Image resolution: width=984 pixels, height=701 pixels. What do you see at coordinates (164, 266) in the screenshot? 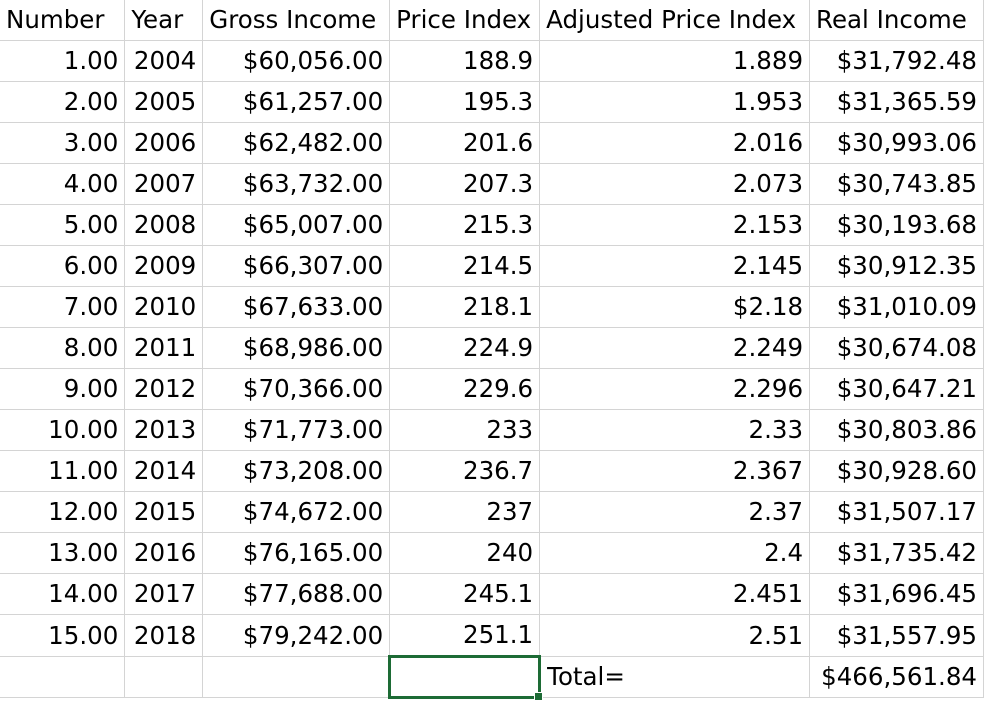
I see `year-cell: 2009` at bounding box center [164, 266].